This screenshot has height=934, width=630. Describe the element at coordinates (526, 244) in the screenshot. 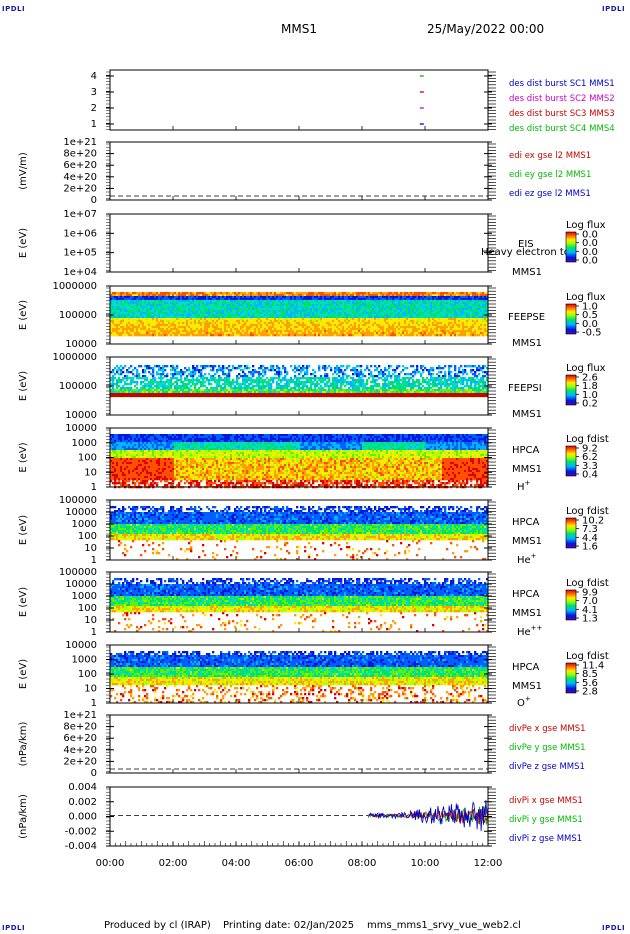

I see `instrument-label-eis: EIS` at that location.